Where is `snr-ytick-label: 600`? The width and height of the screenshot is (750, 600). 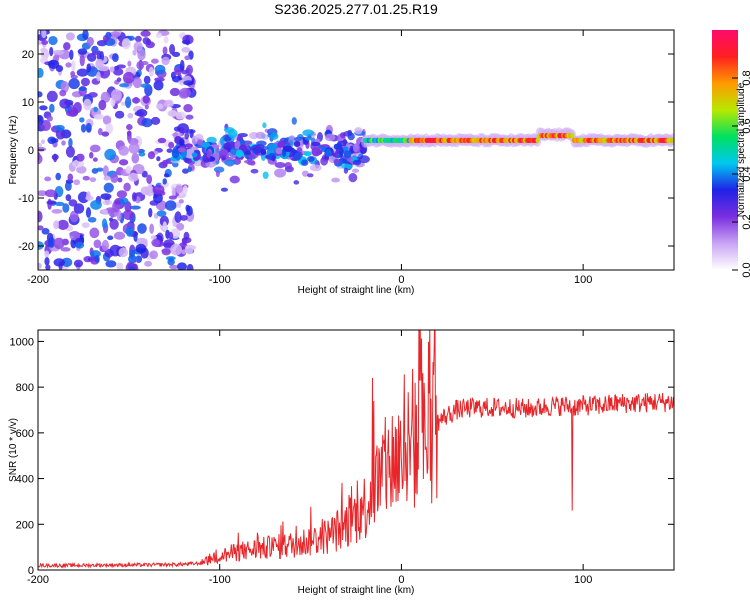 snr-ytick-label: 600 is located at coordinates (25, 434).